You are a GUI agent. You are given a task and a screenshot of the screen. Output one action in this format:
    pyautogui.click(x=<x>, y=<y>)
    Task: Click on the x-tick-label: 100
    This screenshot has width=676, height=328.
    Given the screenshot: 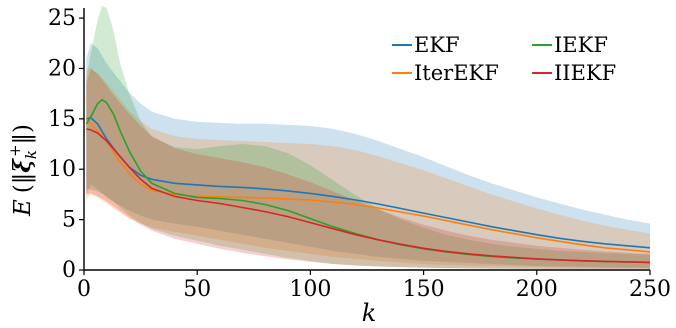 What is the action you would take?
    pyautogui.click(x=310, y=289)
    